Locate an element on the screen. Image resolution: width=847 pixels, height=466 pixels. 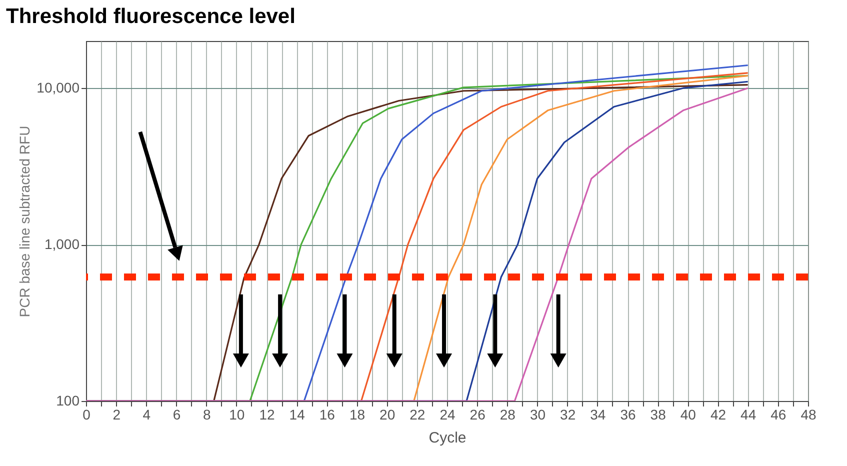
x-tick-label: 22 is located at coordinates (418, 414).